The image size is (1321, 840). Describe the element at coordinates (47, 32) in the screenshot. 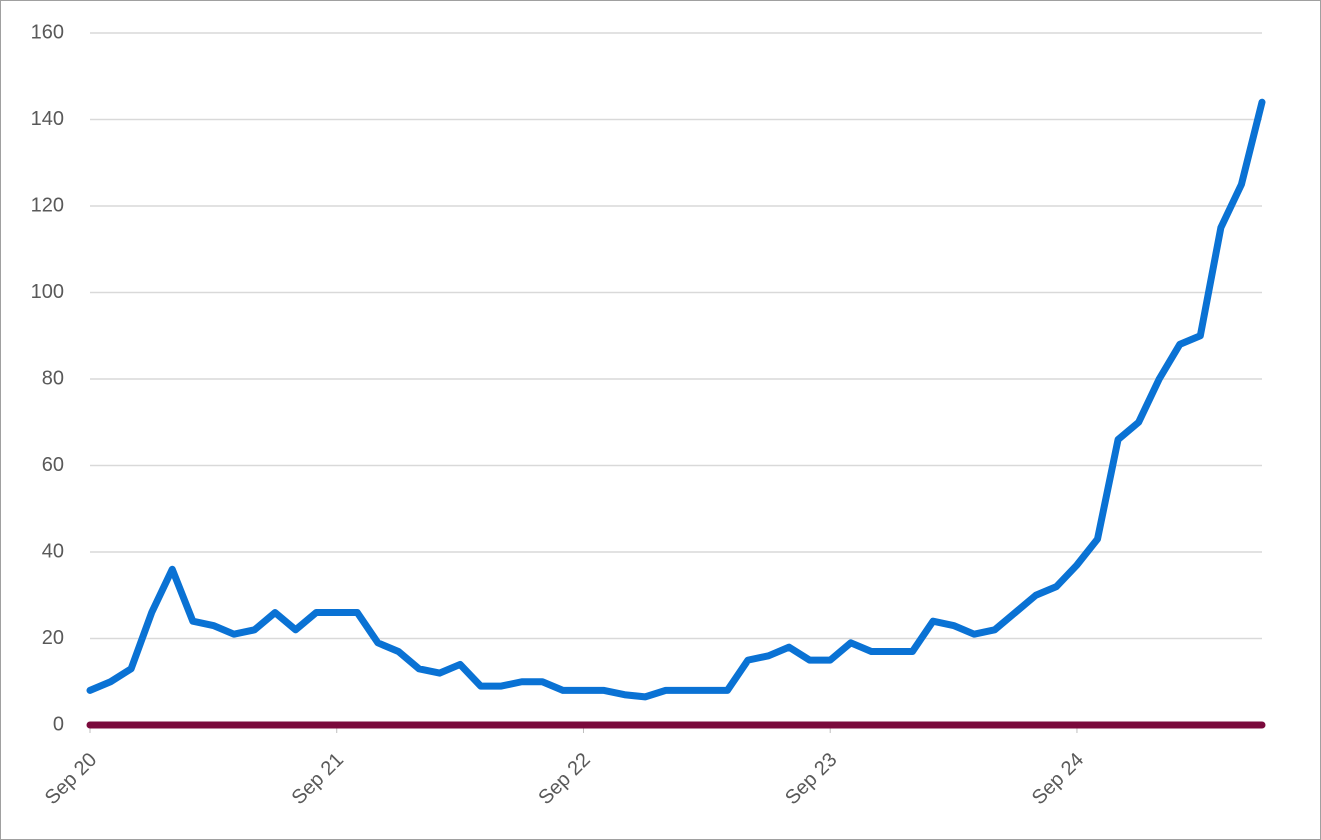

I see `y-tick-label: 160` at that location.